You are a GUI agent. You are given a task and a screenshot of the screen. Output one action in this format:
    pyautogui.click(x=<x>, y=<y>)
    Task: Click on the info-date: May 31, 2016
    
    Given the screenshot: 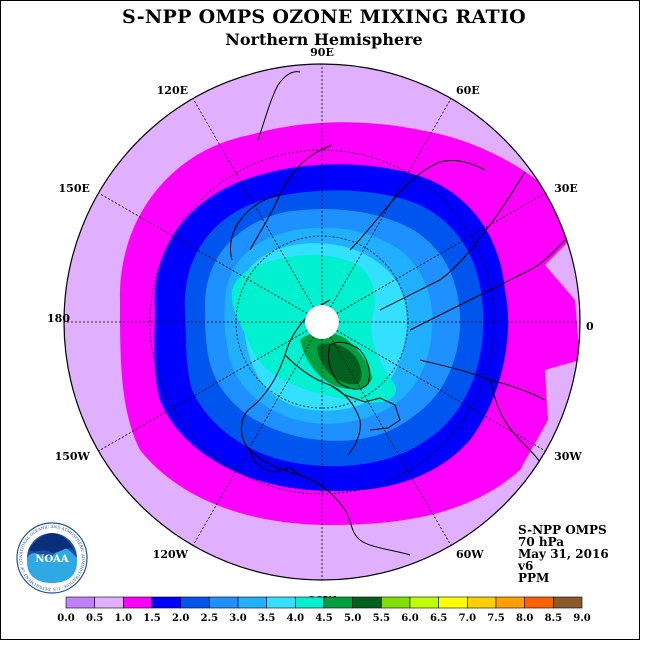 What is the action you would take?
    pyautogui.click(x=563, y=554)
    